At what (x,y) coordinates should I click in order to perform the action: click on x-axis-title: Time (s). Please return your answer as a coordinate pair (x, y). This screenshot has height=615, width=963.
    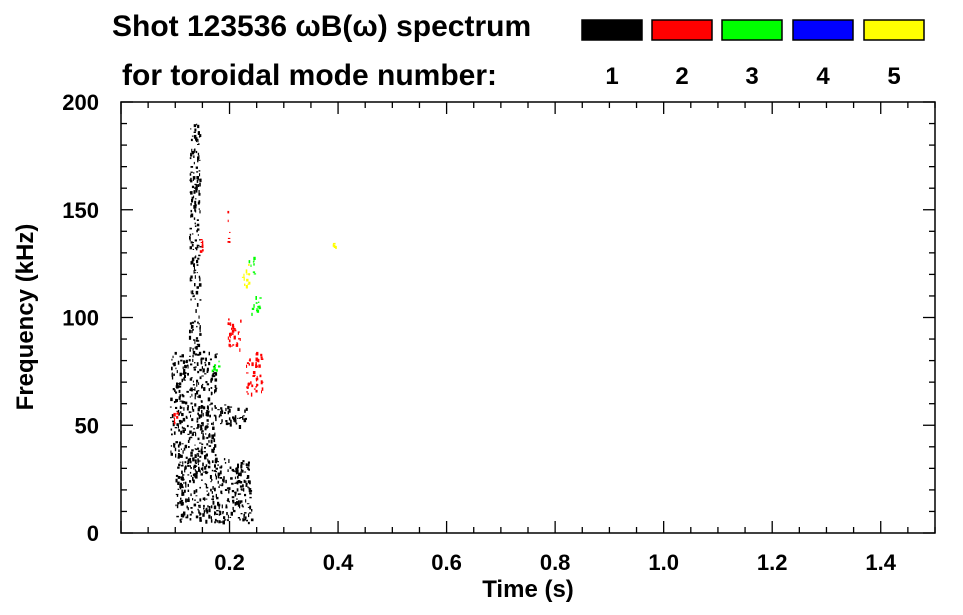
    Looking at the image, I should click on (528, 589).